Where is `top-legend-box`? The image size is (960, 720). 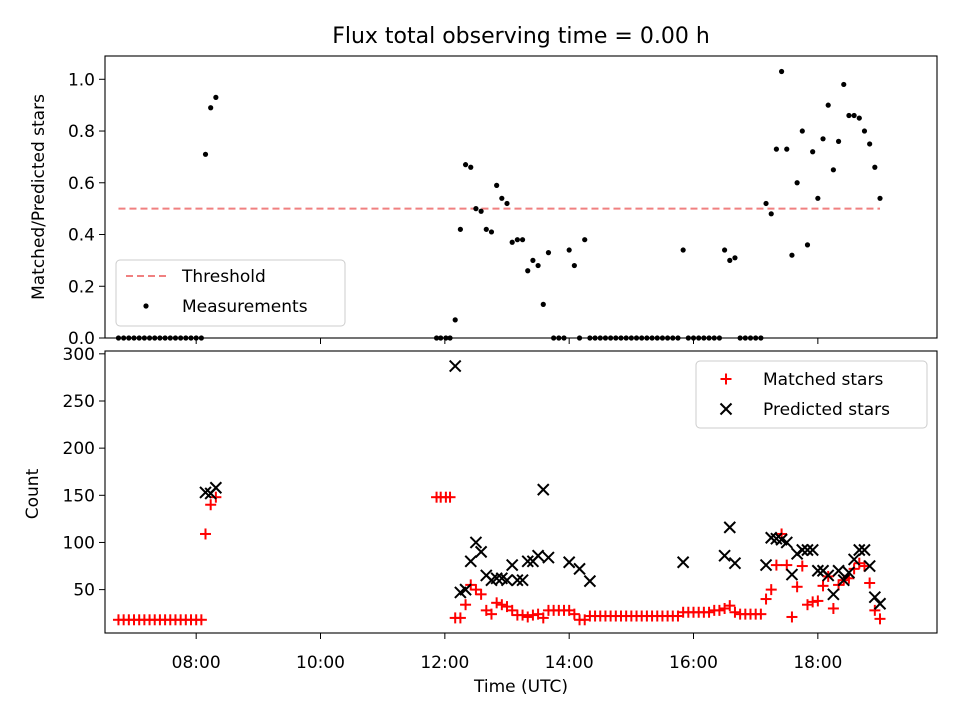 top-legend-box is located at coordinates (230, 293).